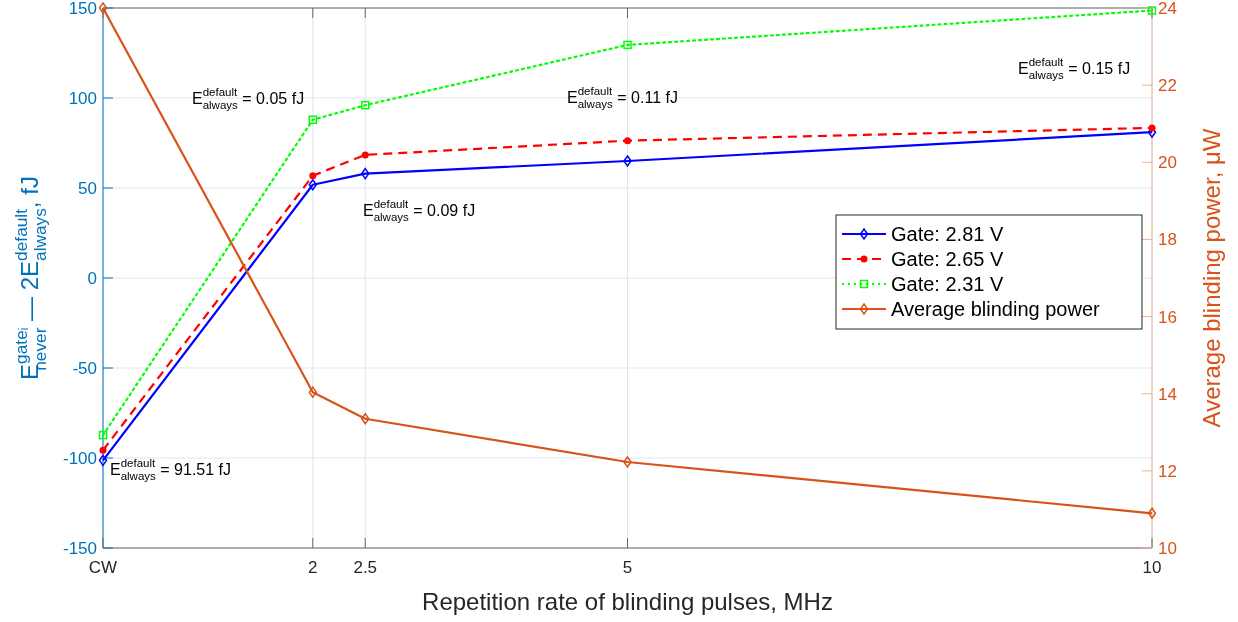  Describe the element at coordinates (92, 278) in the screenshot. I see `y-tick-label: 0` at that location.